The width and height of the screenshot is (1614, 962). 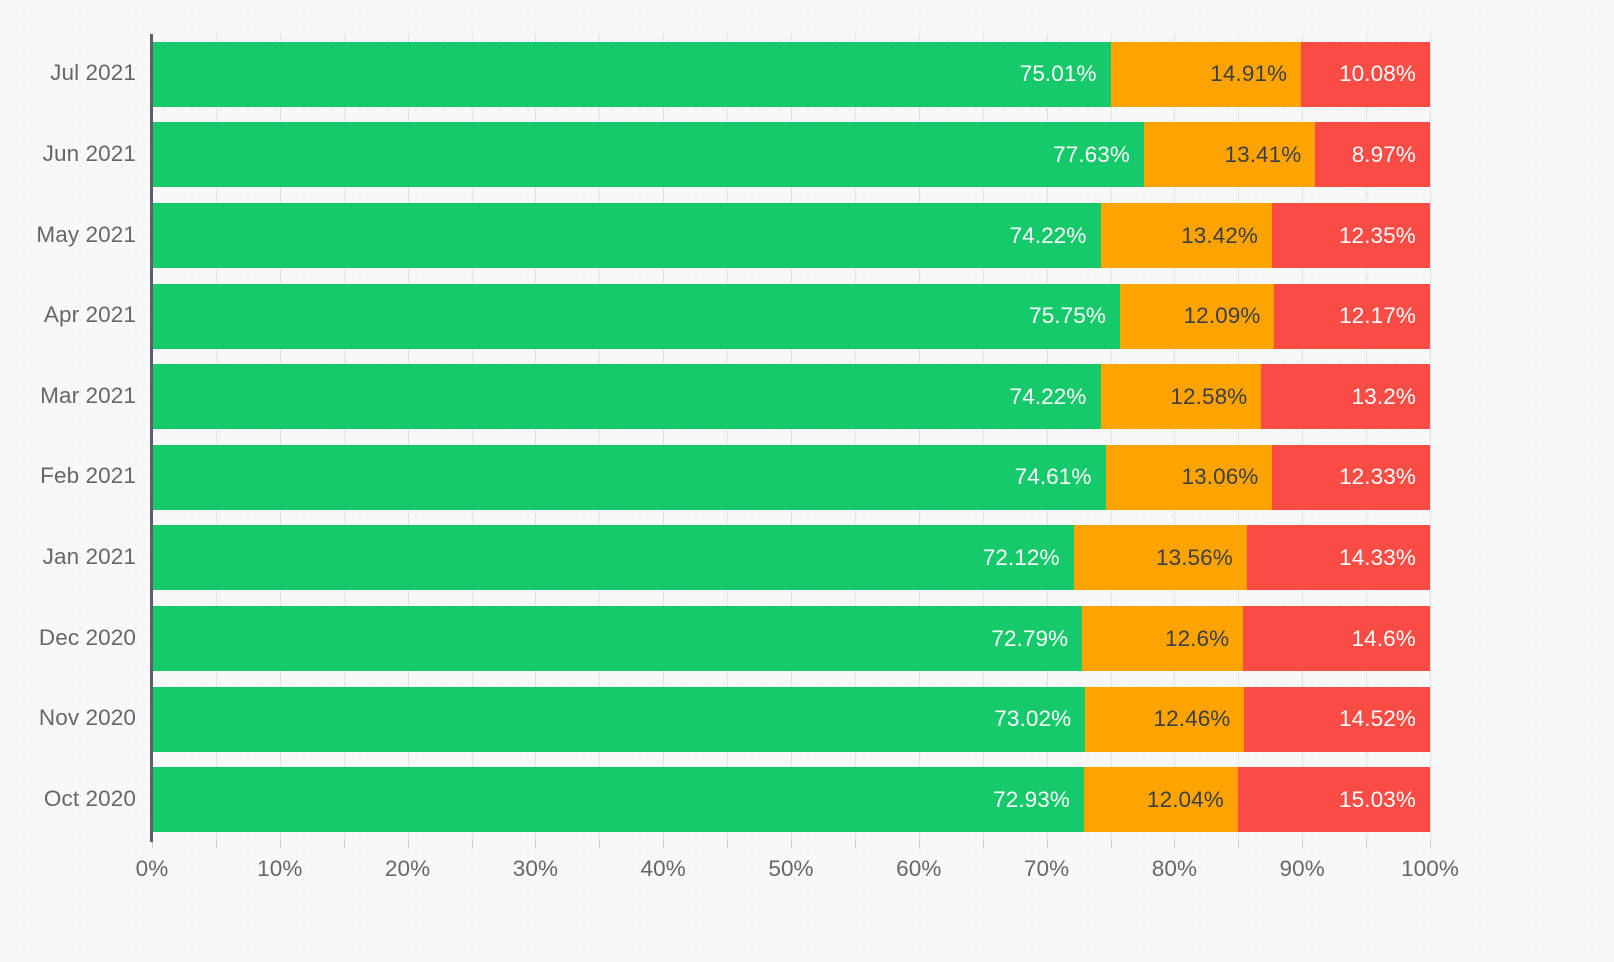 I want to click on bar-segment-series-2: 12.6%, so click(x=1163, y=638).